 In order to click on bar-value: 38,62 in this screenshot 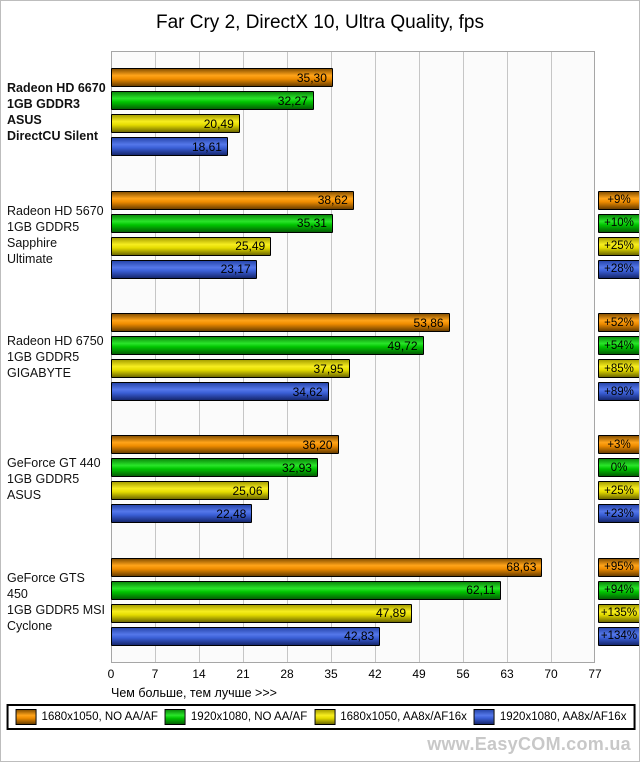, I will do `click(332, 200)`.